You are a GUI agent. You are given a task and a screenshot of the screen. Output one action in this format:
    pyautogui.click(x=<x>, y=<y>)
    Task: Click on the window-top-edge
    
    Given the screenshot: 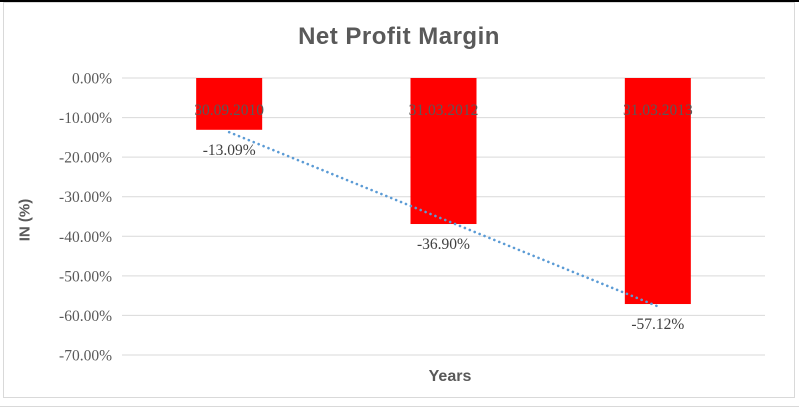 What is the action you would take?
    pyautogui.click(x=399, y=1)
    